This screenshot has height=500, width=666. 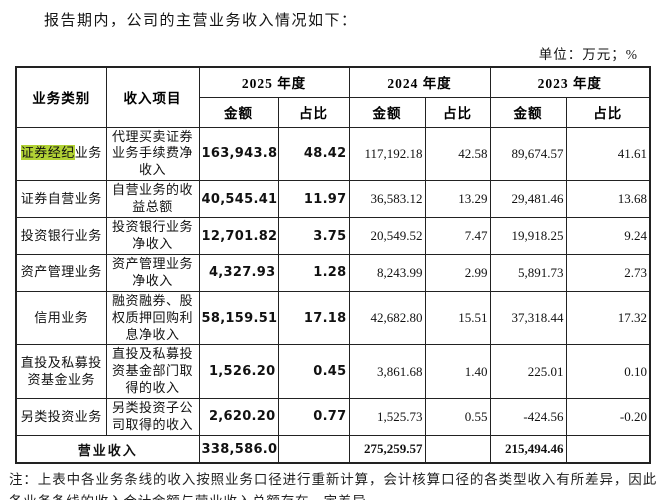 I want to click on business-type-cell: 证券经纪业务, so click(x=61, y=154).